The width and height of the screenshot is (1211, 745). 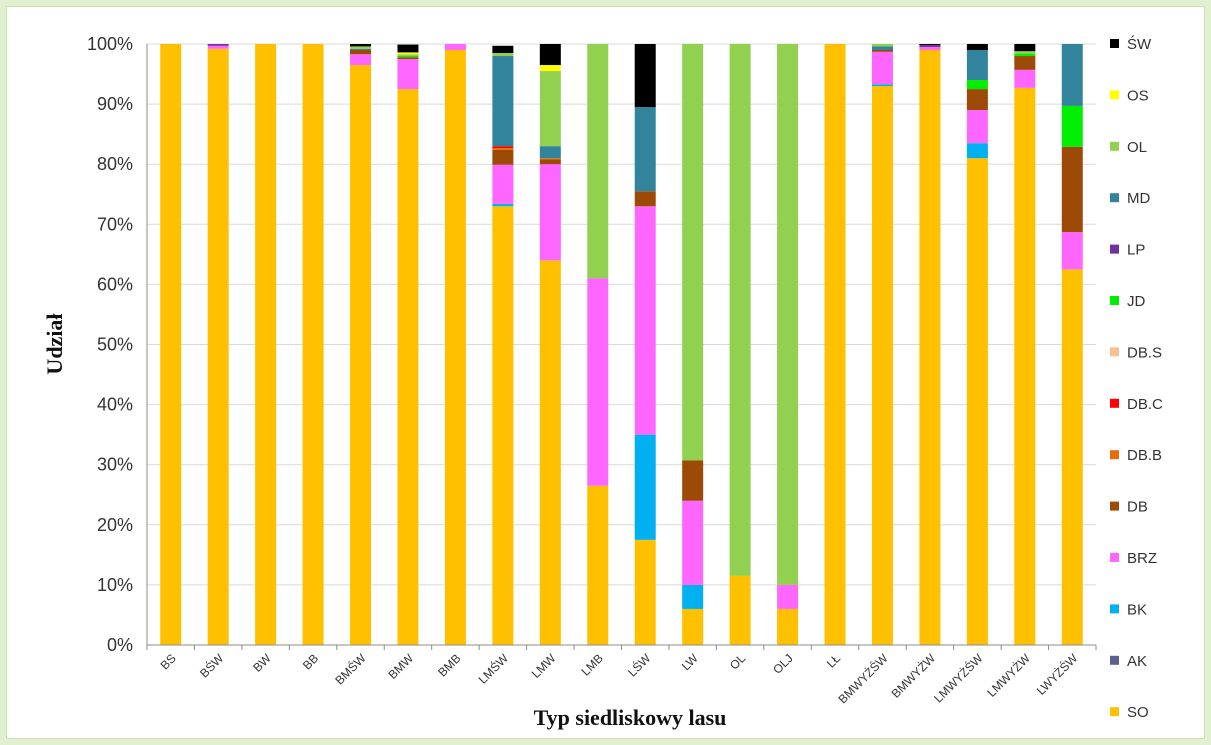 I want to click on y-tick-label: 0%, so click(x=120, y=645).